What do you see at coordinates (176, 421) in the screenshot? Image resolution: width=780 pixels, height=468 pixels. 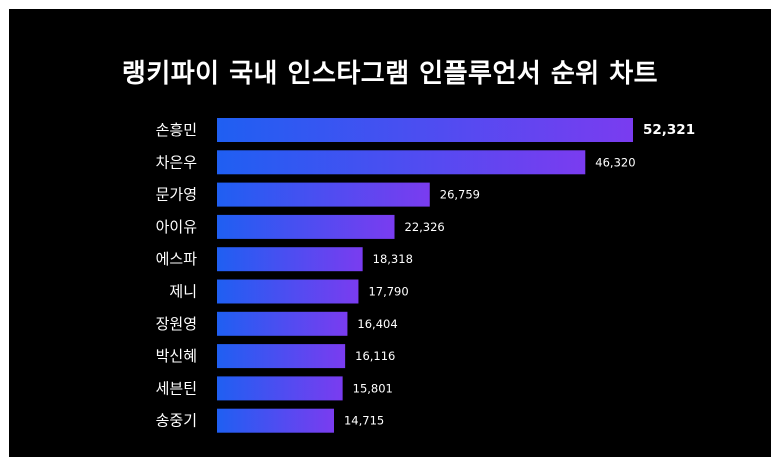 I see `category-label: 송중기` at bounding box center [176, 421].